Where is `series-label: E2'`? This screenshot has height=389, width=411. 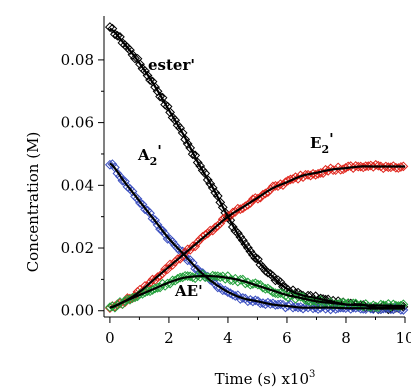 series-label: E2' is located at coordinates (322, 143).